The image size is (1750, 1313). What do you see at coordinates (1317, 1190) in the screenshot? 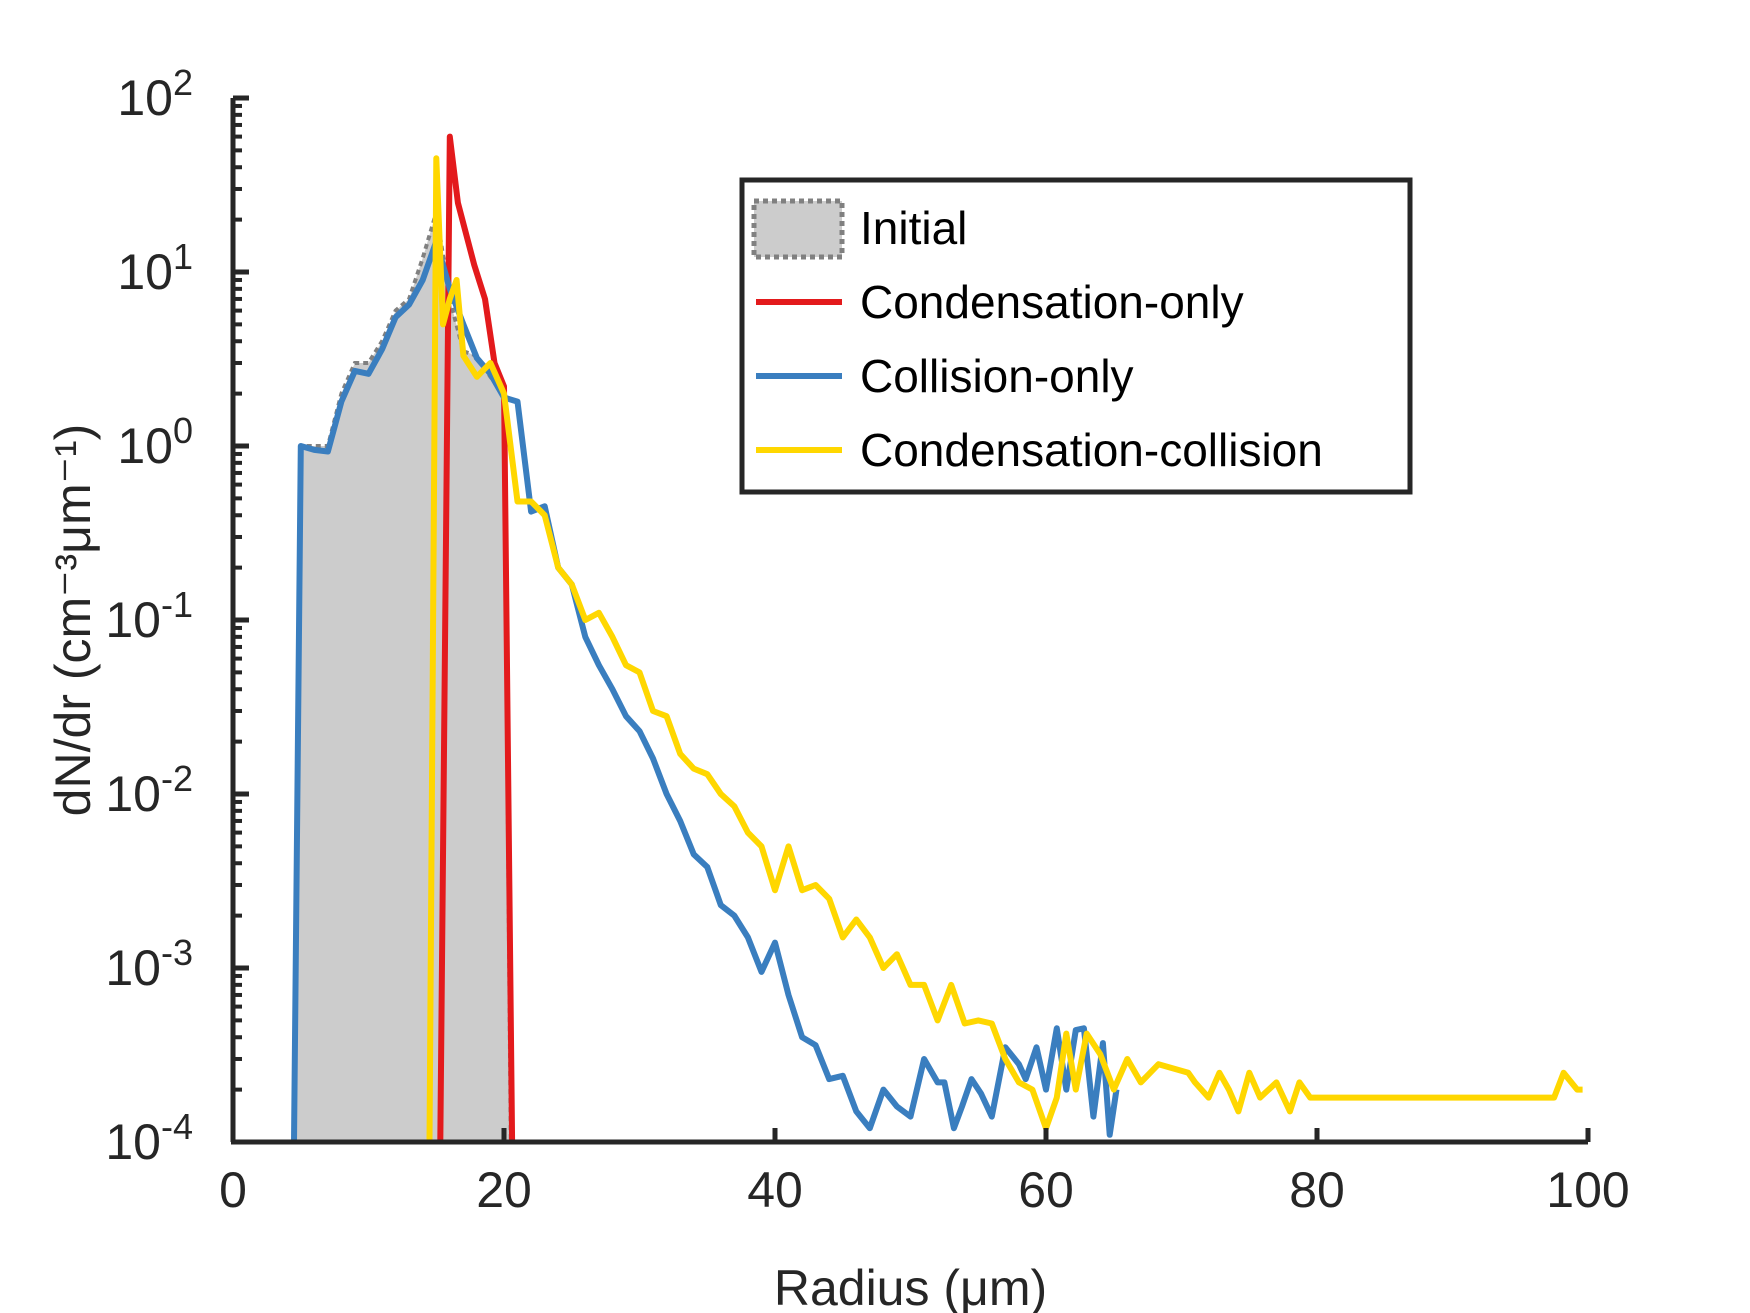
I see `x-tick-label: 80` at bounding box center [1317, 1190].